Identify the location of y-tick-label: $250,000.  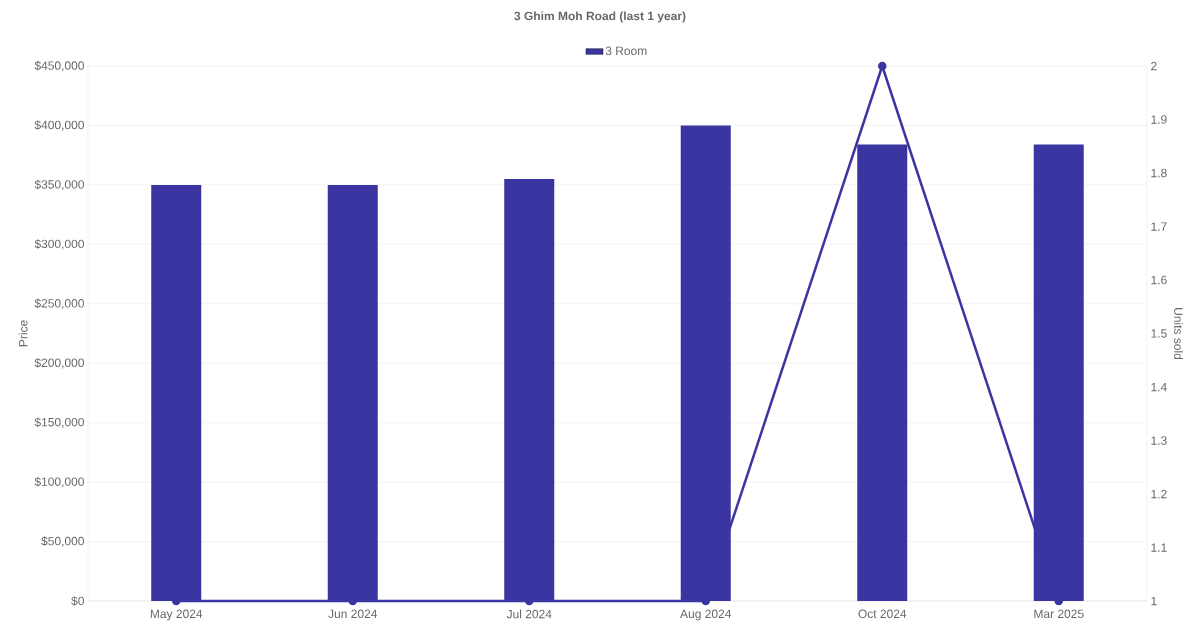
(59, 303).